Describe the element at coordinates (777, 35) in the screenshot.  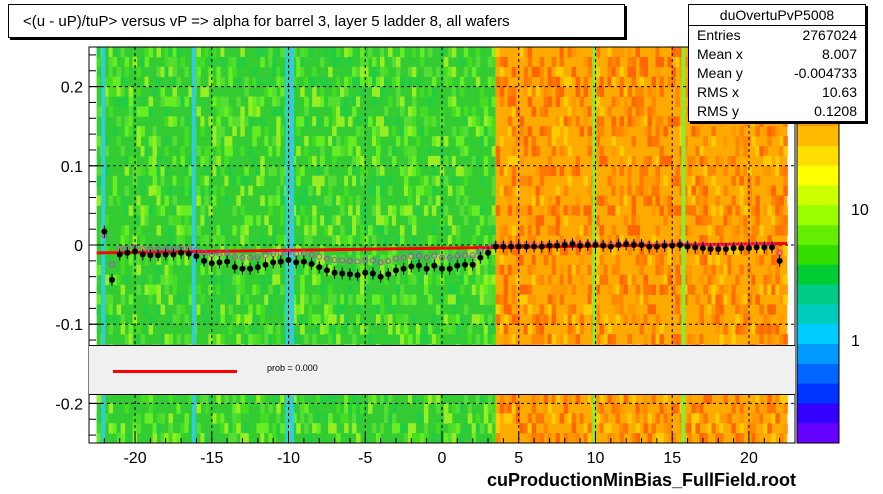
I see `stats-row-entries: Entries 2767024` at that location.